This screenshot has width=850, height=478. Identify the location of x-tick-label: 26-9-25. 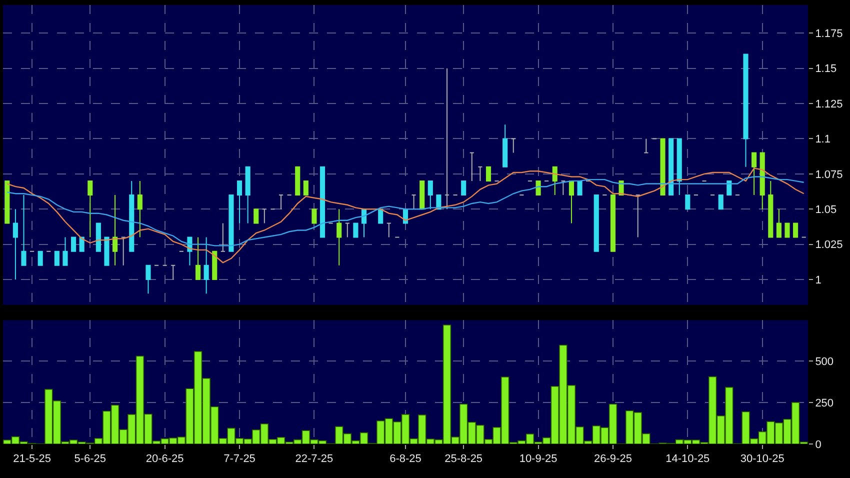
(613, 459).